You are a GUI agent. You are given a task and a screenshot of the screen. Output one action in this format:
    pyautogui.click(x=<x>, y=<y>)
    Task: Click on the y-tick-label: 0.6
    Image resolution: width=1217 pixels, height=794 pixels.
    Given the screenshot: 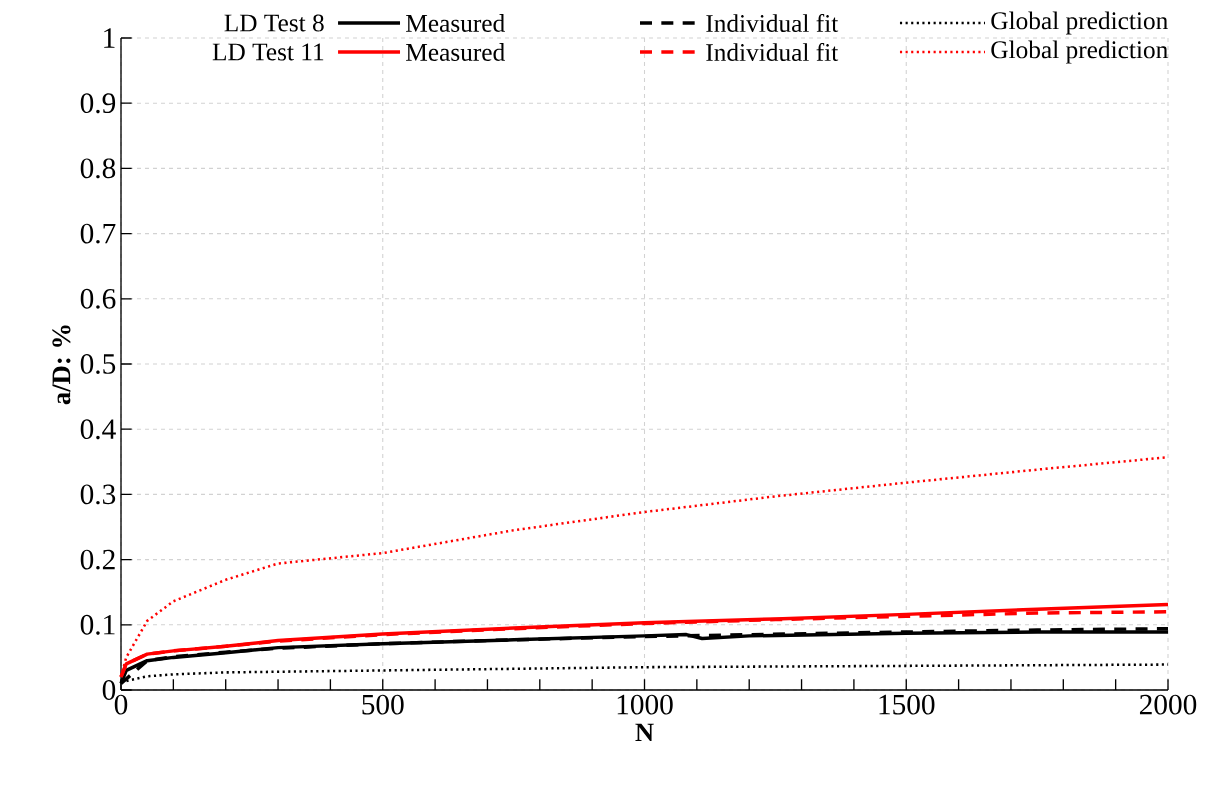 What is the action you would take?
    pyautogui.click(x=98, y=298)
    